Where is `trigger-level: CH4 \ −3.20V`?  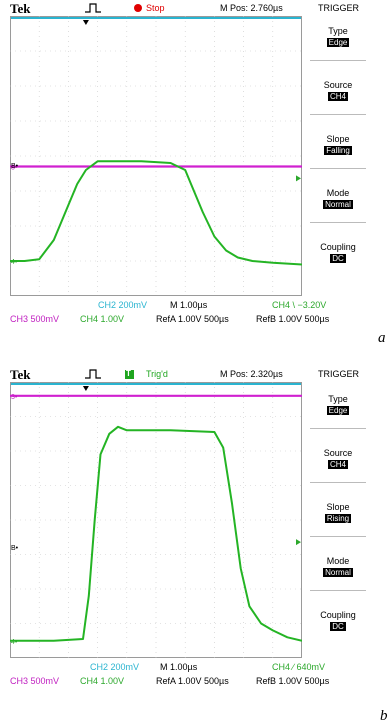 trigger-level: CH4 \ −3.20V is located at coordinates (299, 305).